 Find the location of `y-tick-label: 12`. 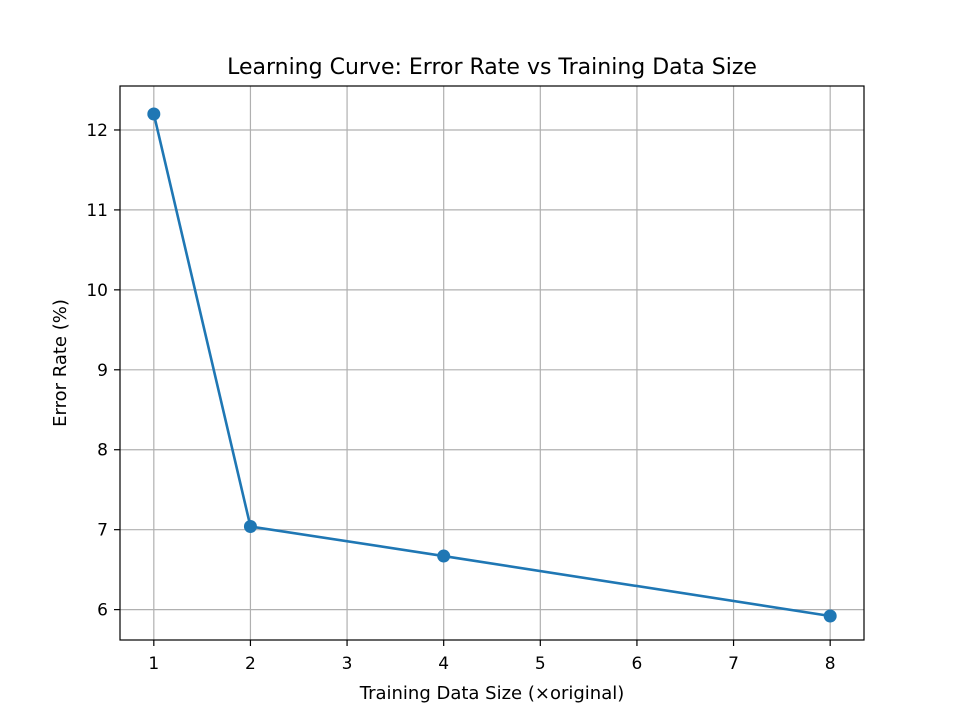

y-tick-label: 12 is located at coordinates (97, 131).